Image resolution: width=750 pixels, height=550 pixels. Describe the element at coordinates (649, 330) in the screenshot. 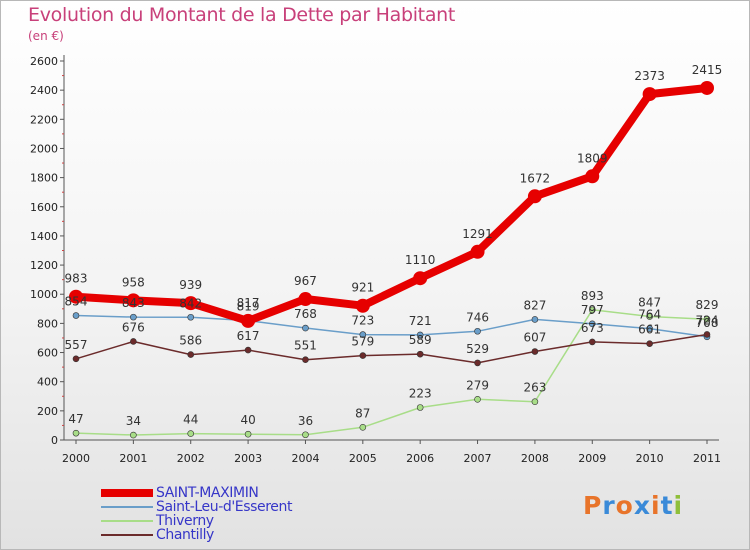

I see `data-label: 661` at that location.